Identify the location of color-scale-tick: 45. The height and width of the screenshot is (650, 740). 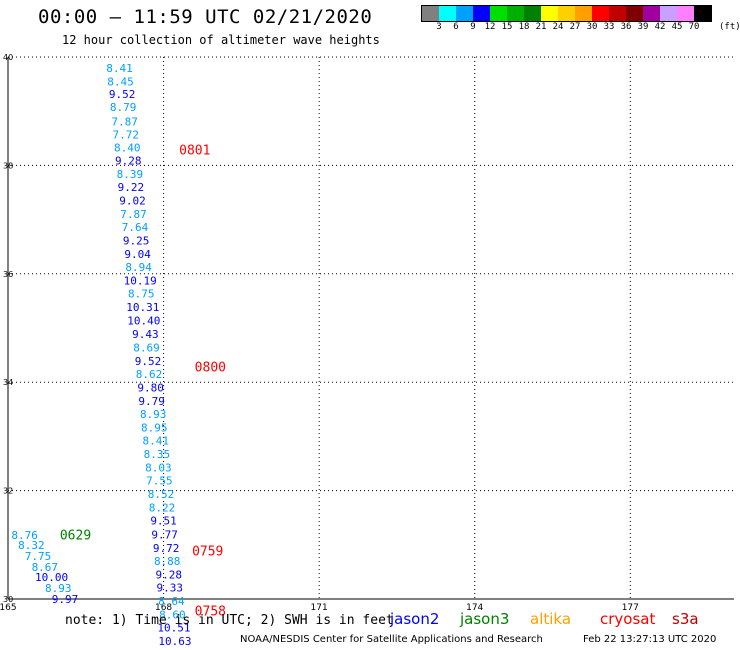
(677, 27).